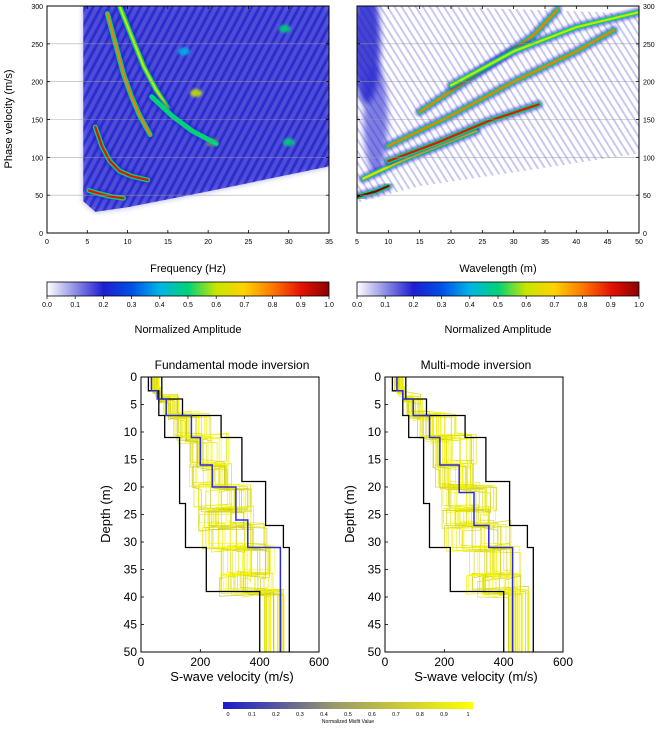  Describe the element at coordinates (131, 515) in the screenshot. I see `y-tick-label: 25` at that location.